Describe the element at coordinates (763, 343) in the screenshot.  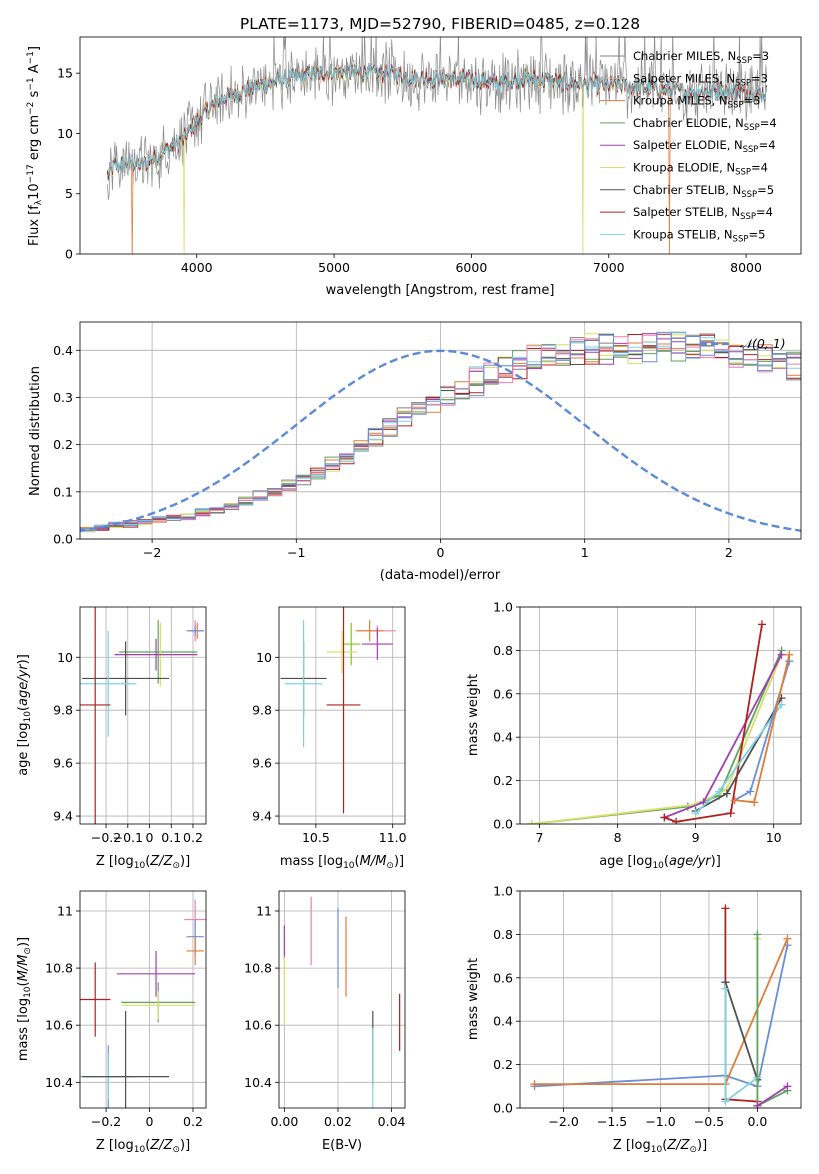
I see `reference-curve-label: 𝒩(0, 1)` at that location.